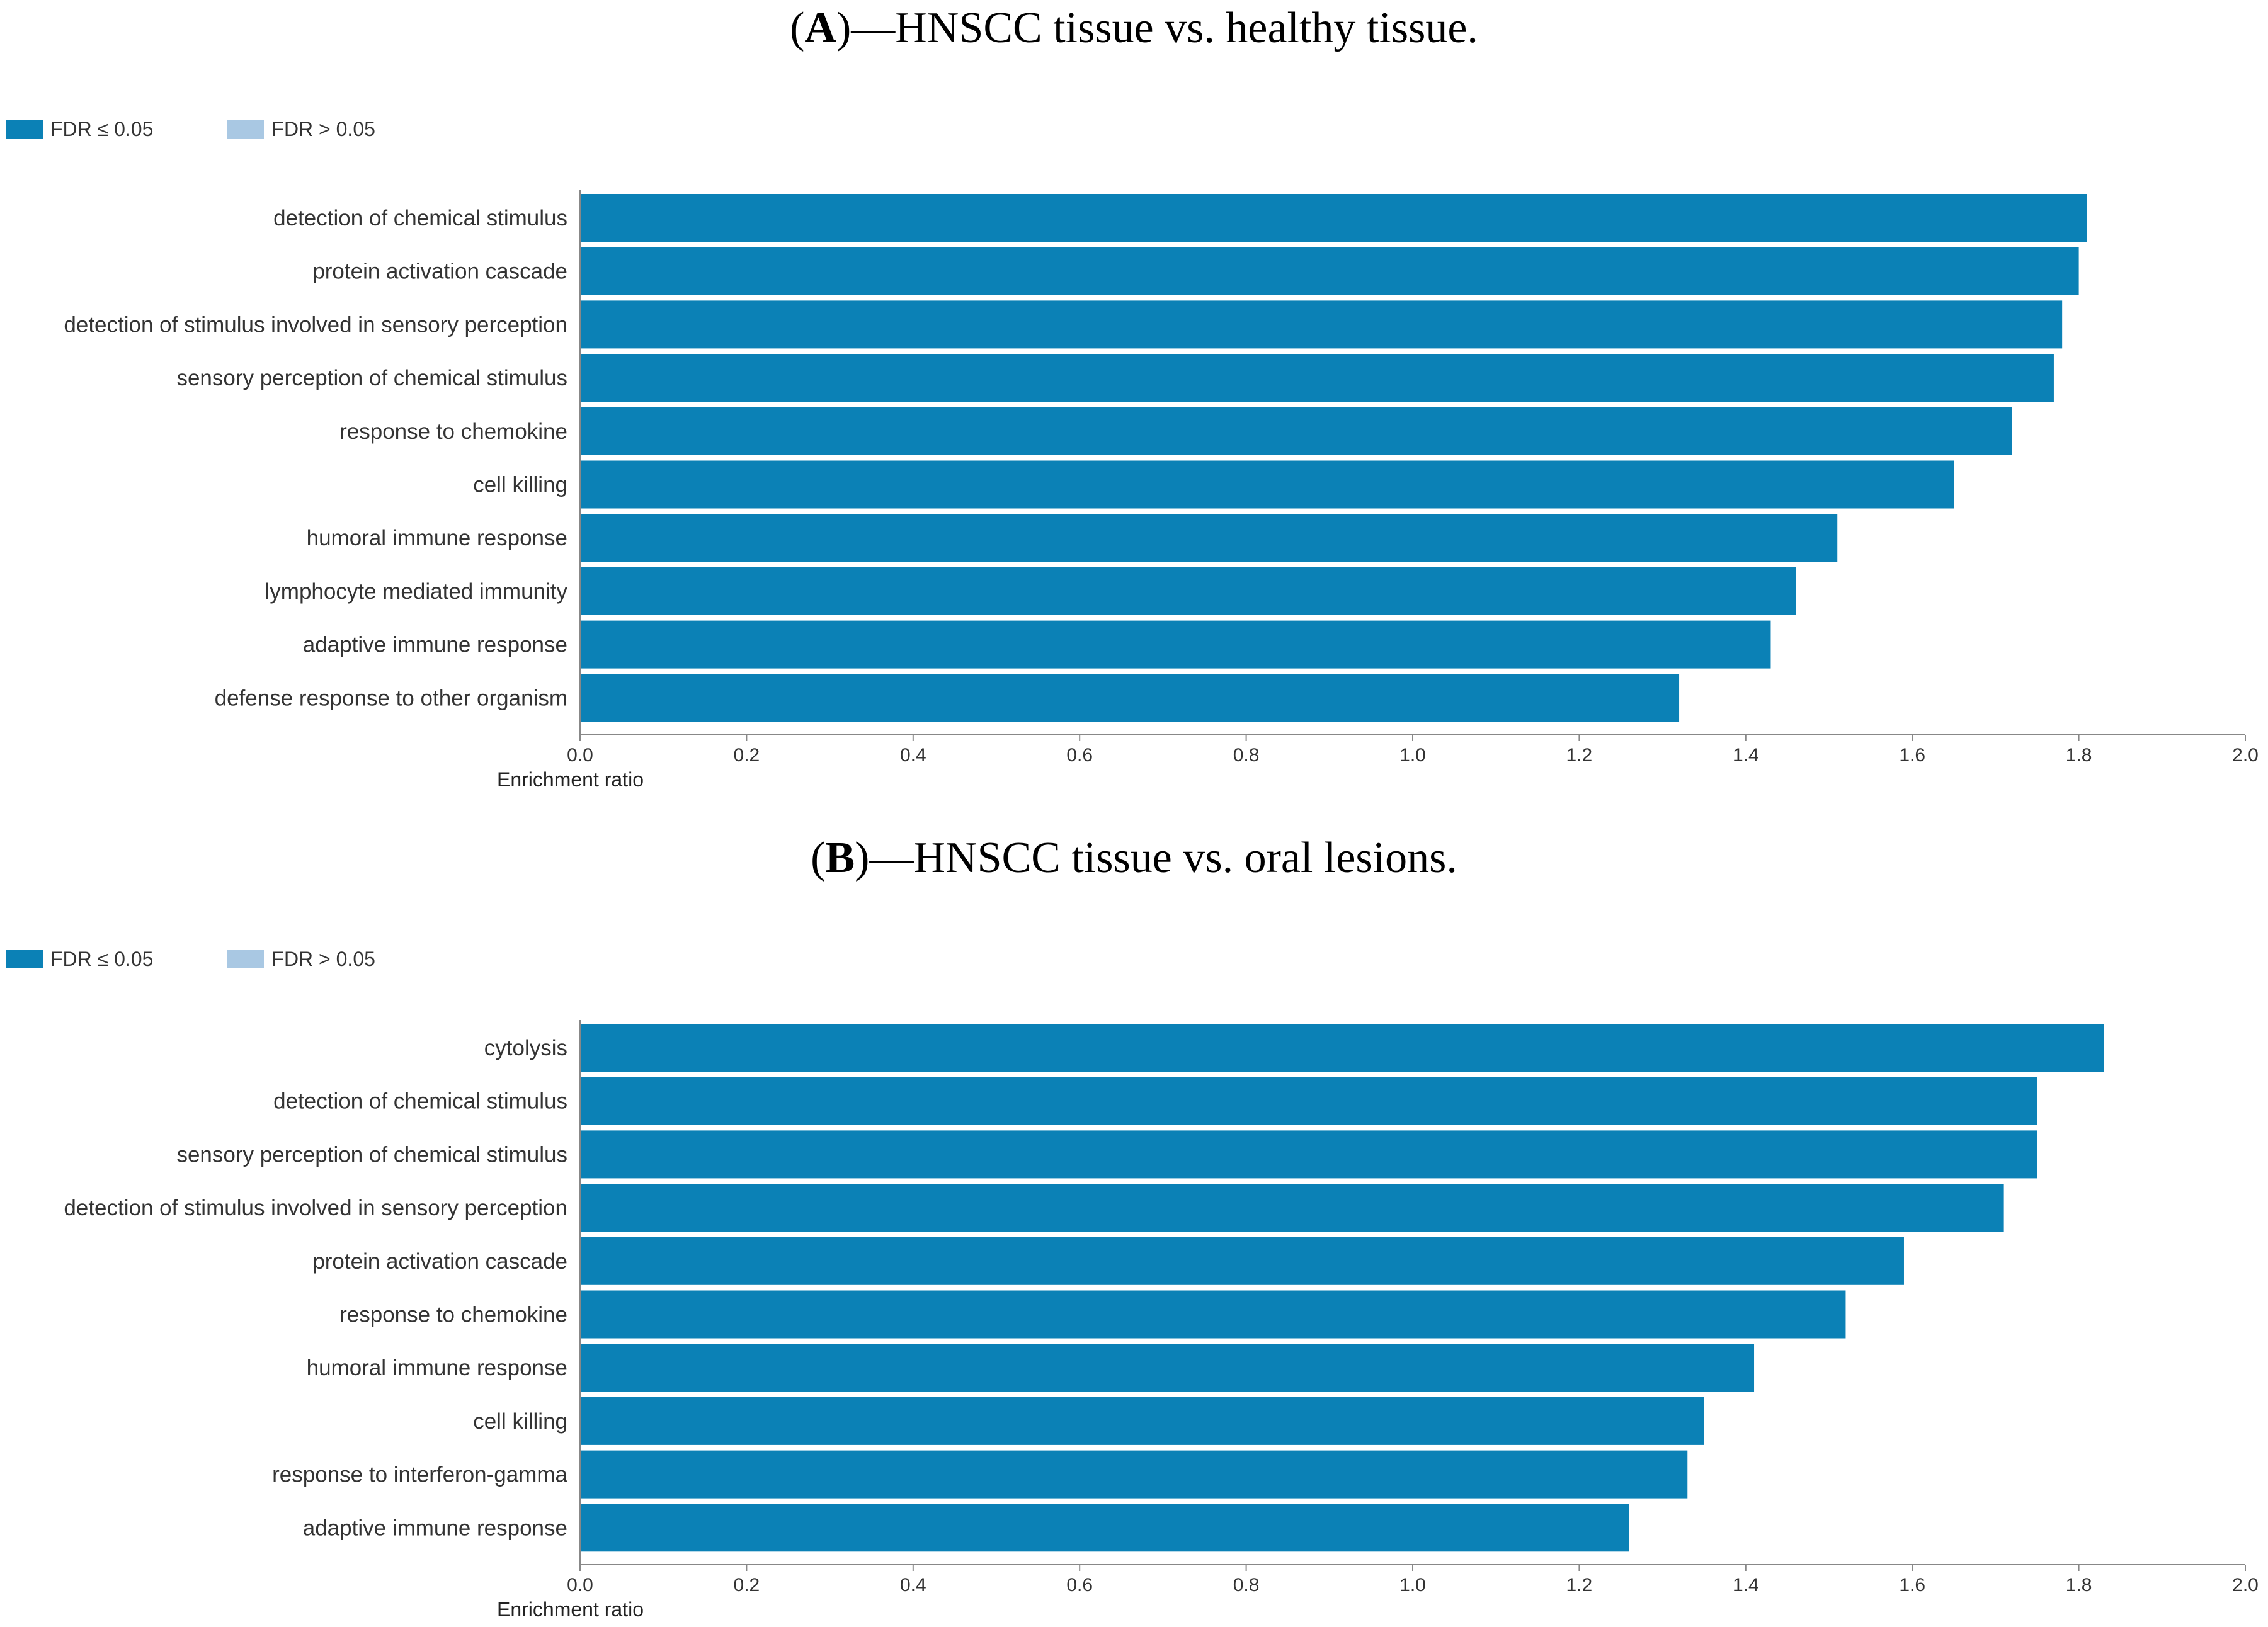  I want to click on category-label: cytolysis, so click(525, 1048).